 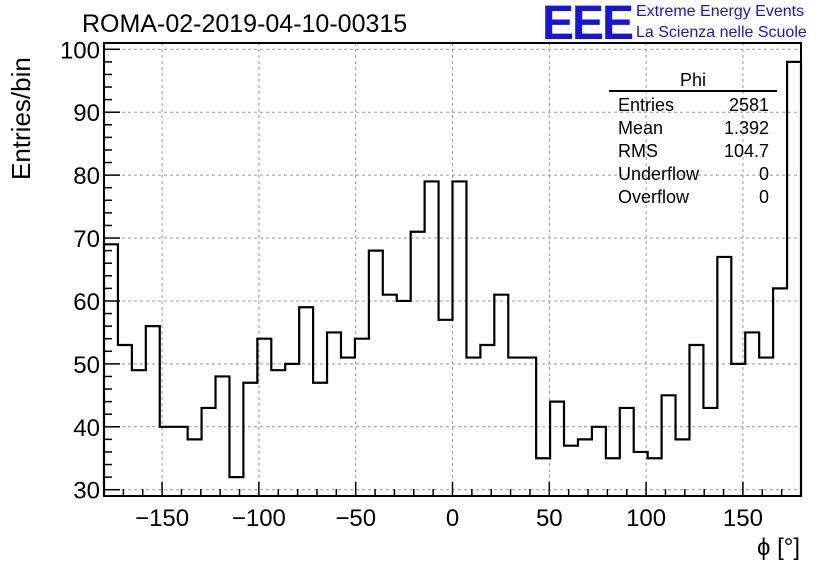 What do you see at coordinates (743, 518) in the screenshot?
I see `x-tick-label: 150` at bounding box center [743, 518].